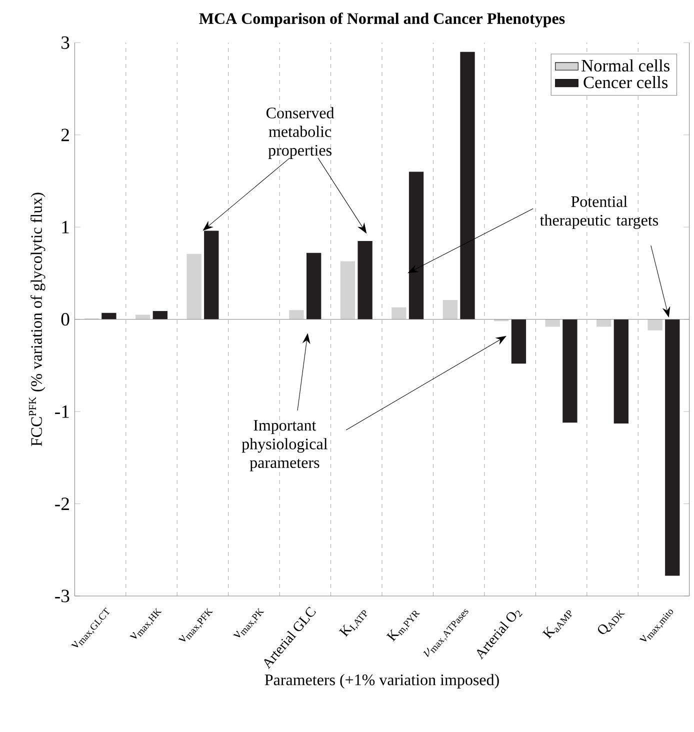 This screenshot has height=732, width=694. I want to click on annotation: Conserved metabolic properties, so click(300, 133).